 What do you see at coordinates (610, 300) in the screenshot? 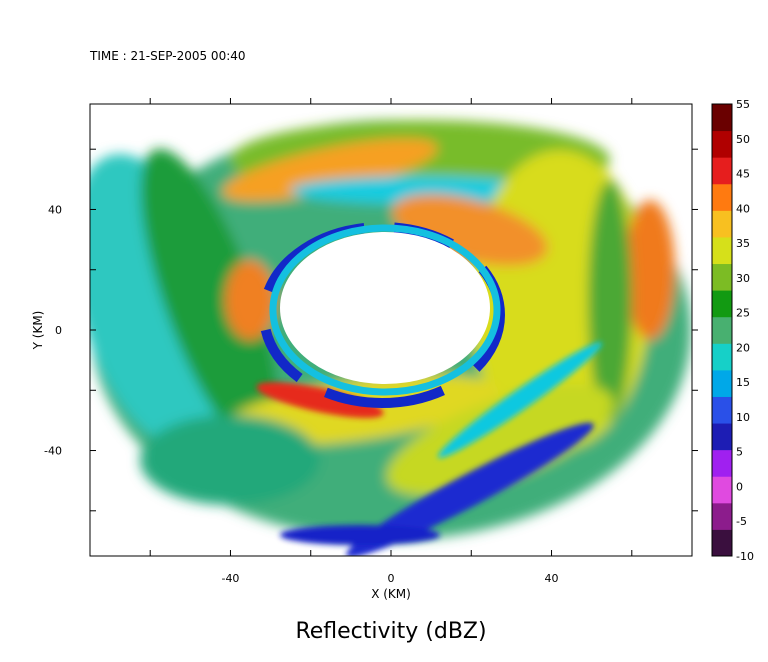
I see `band-east-green` at bounding box center [610, 300].